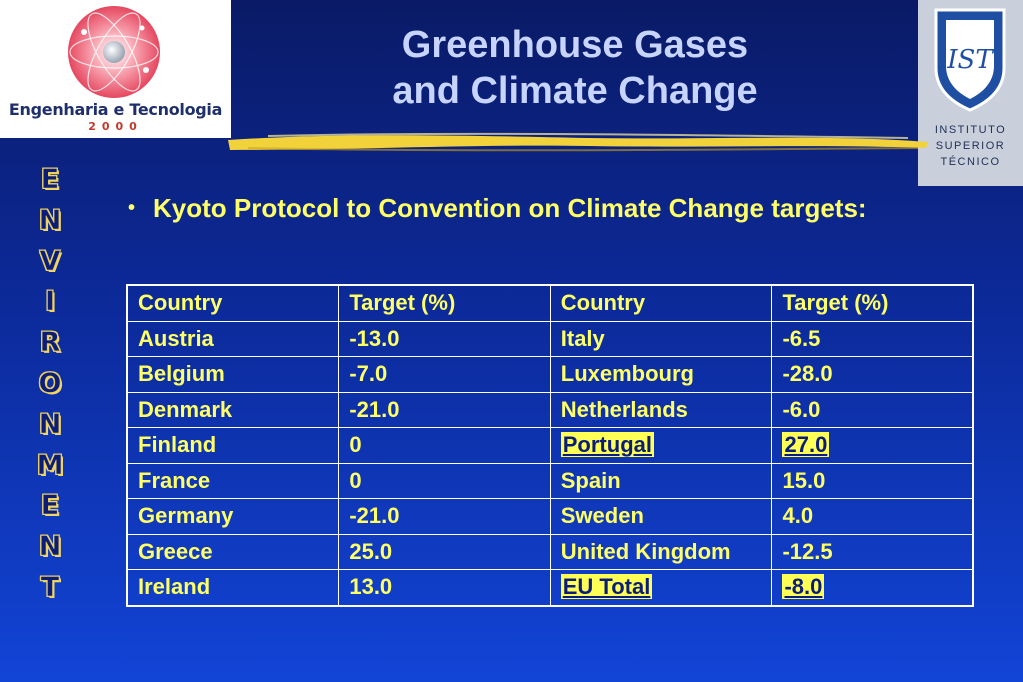  What do you see at coordinates (575, 45) in the screenshot?
I see `title-line-1: Greenhouse Gases` at bounding box center [575, 45].